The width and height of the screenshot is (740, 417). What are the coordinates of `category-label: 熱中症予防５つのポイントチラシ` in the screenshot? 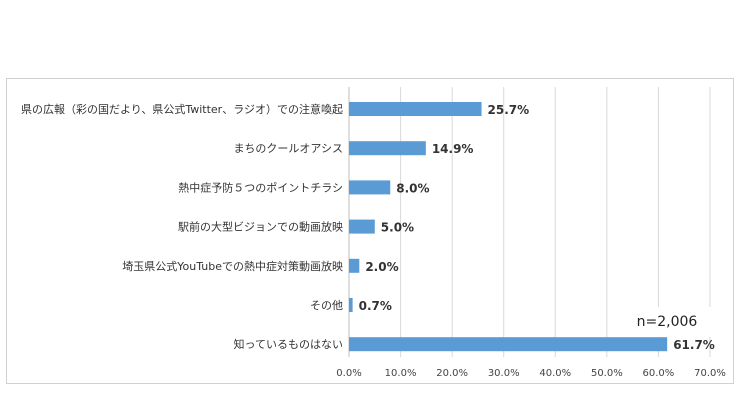 It's located at (260, 187).